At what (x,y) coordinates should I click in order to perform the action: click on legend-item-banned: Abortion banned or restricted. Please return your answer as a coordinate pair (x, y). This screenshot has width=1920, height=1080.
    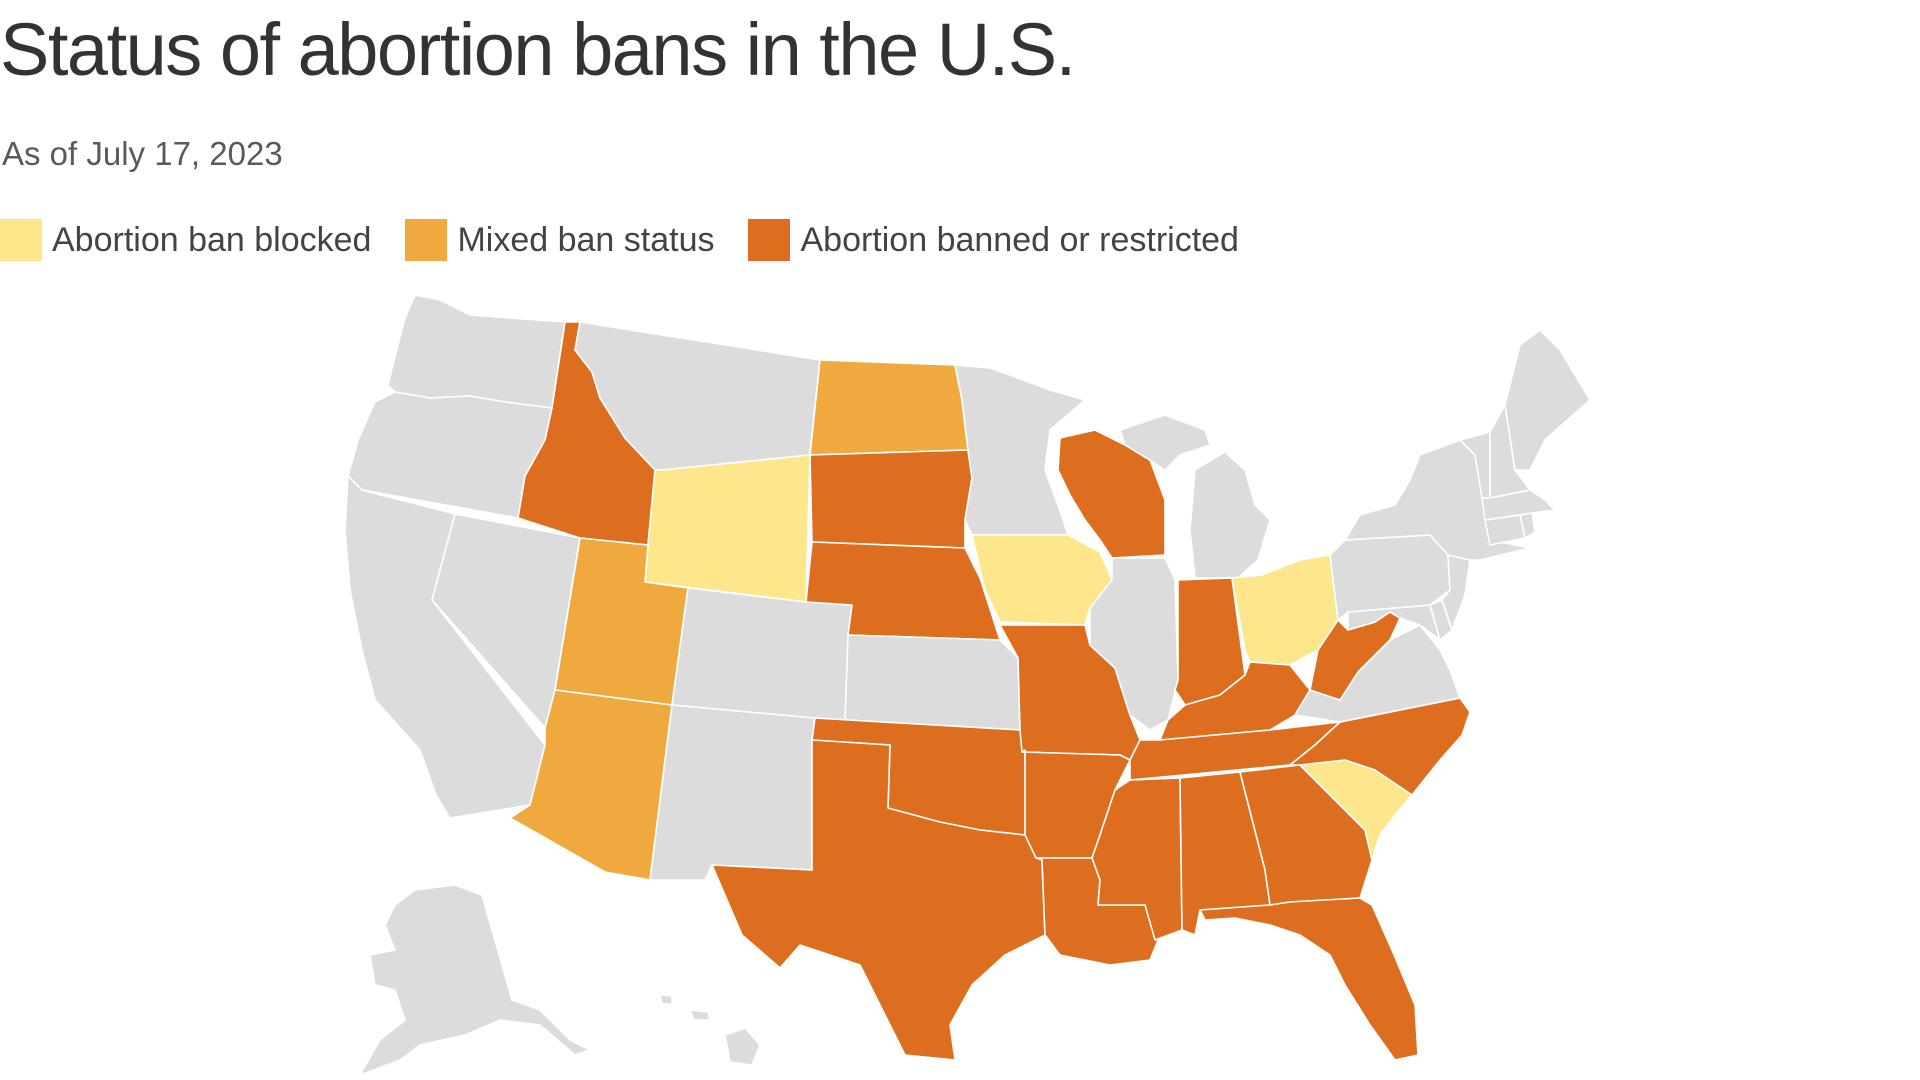
    Looking at the image, I should click on (993, 240).